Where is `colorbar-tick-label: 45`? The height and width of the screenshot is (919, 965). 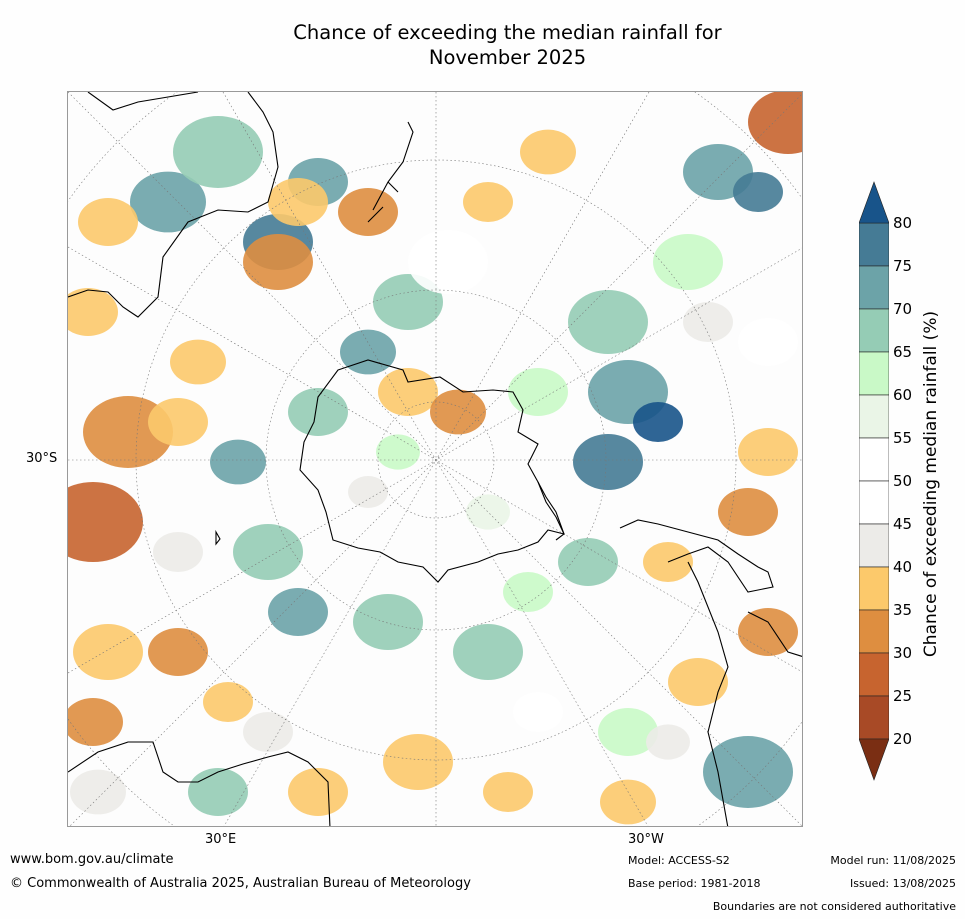 colorbar-tick-label: 45 is located at coordinates (903, 524).